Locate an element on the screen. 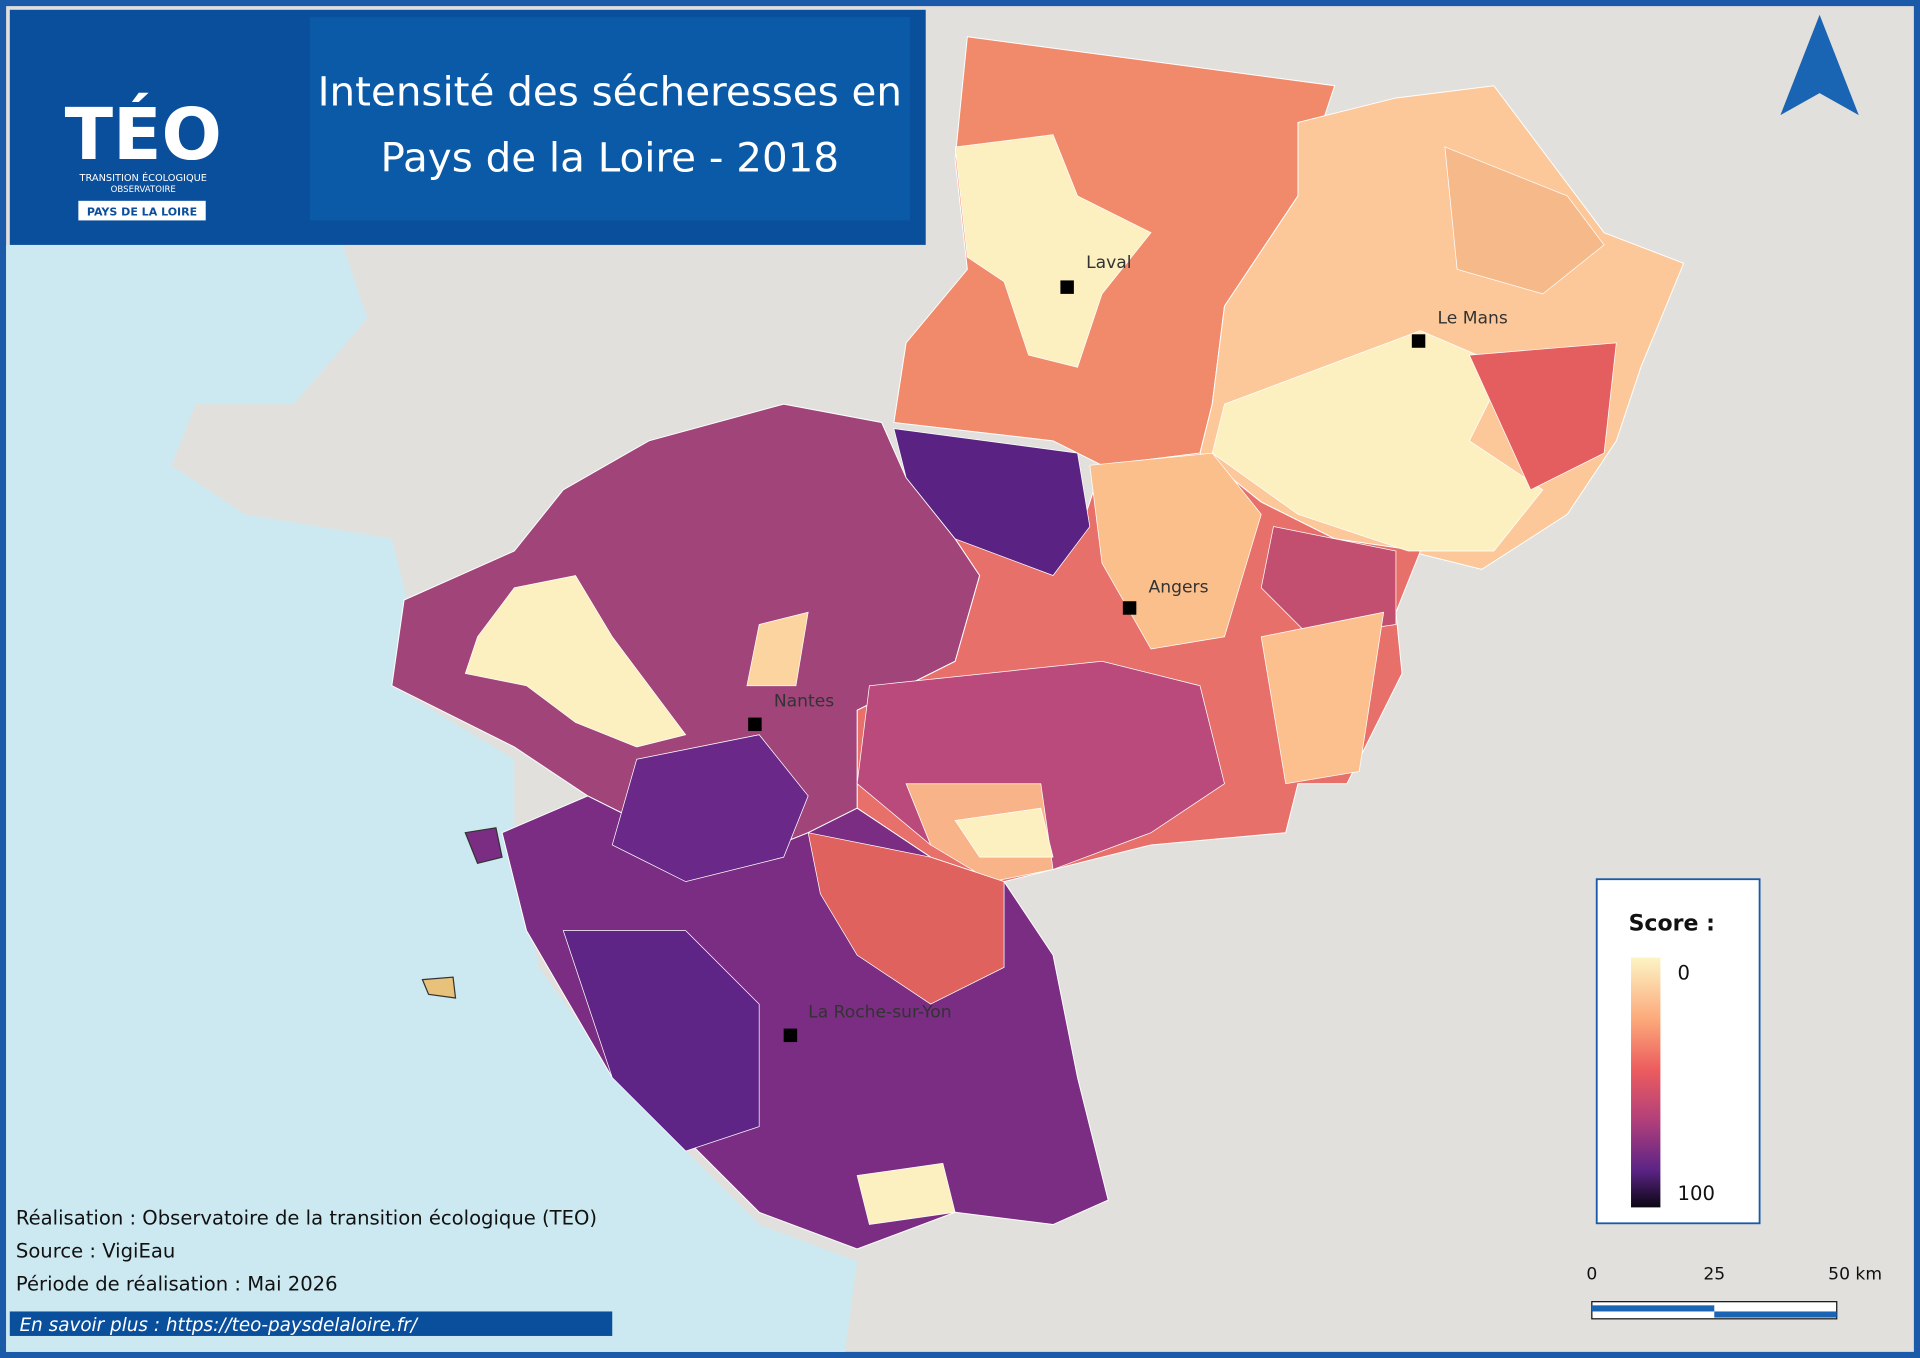  legend-tick: 100 is located at coordinates (1696, 1193).